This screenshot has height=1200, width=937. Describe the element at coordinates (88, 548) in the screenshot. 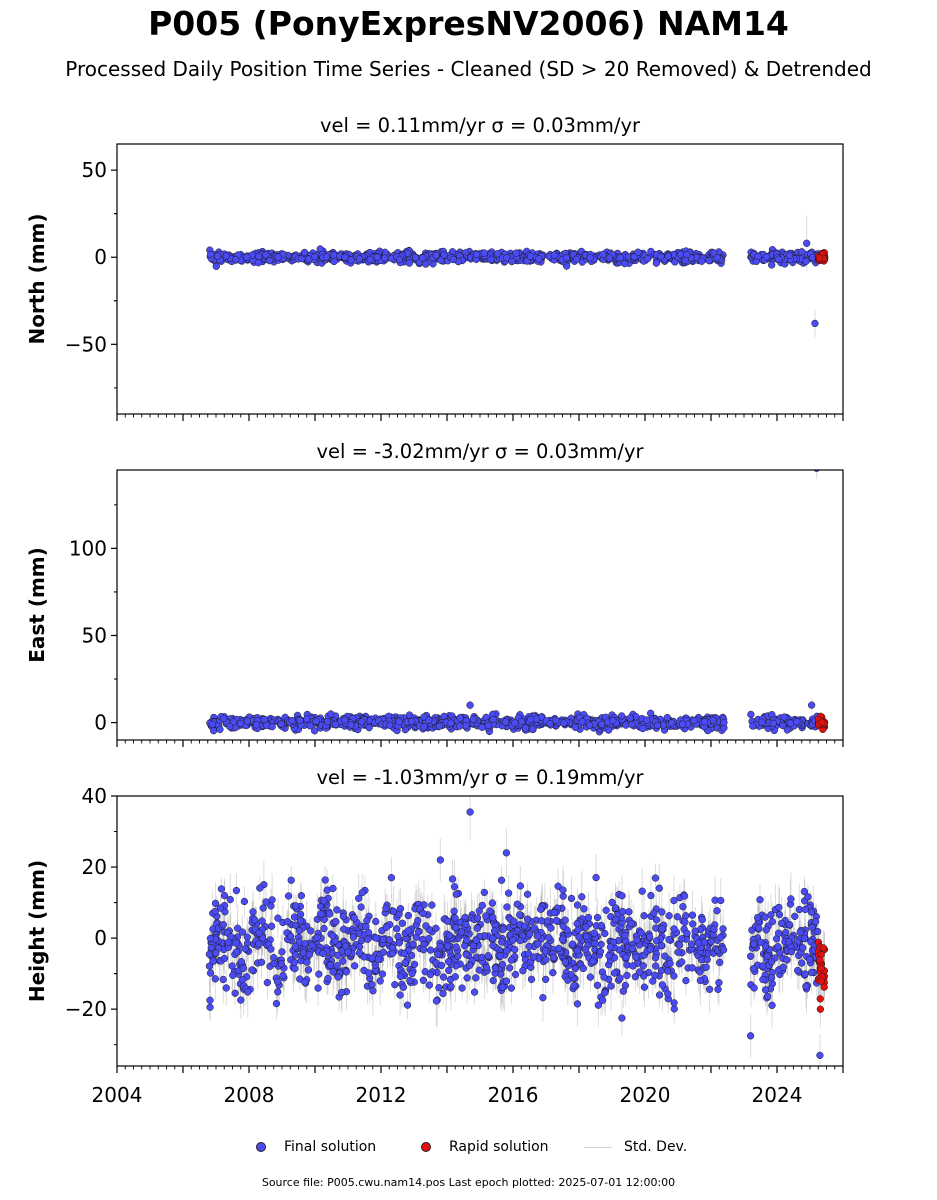

I see `y-tick-label: 100` at that location.